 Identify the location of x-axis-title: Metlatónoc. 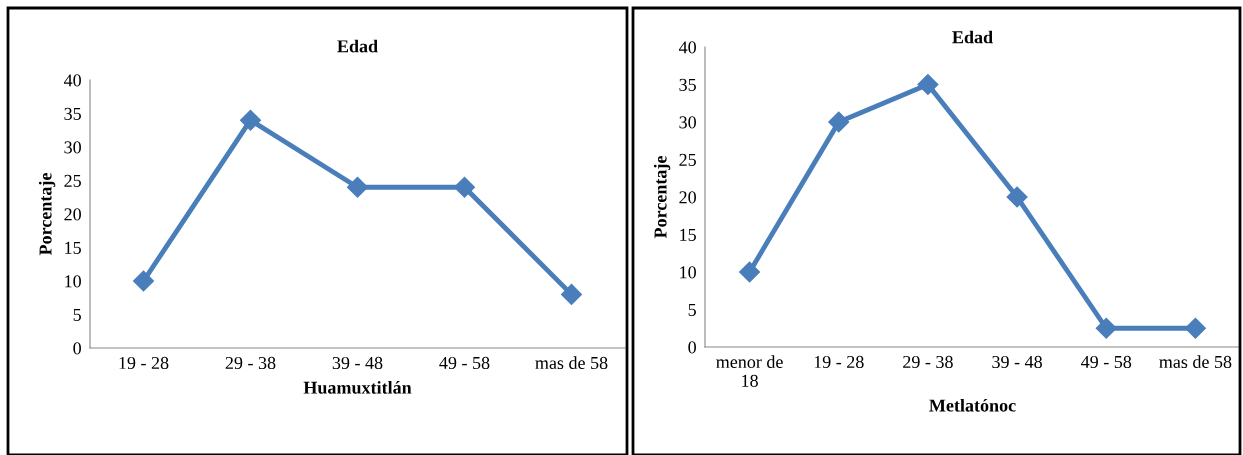
(972, 405).